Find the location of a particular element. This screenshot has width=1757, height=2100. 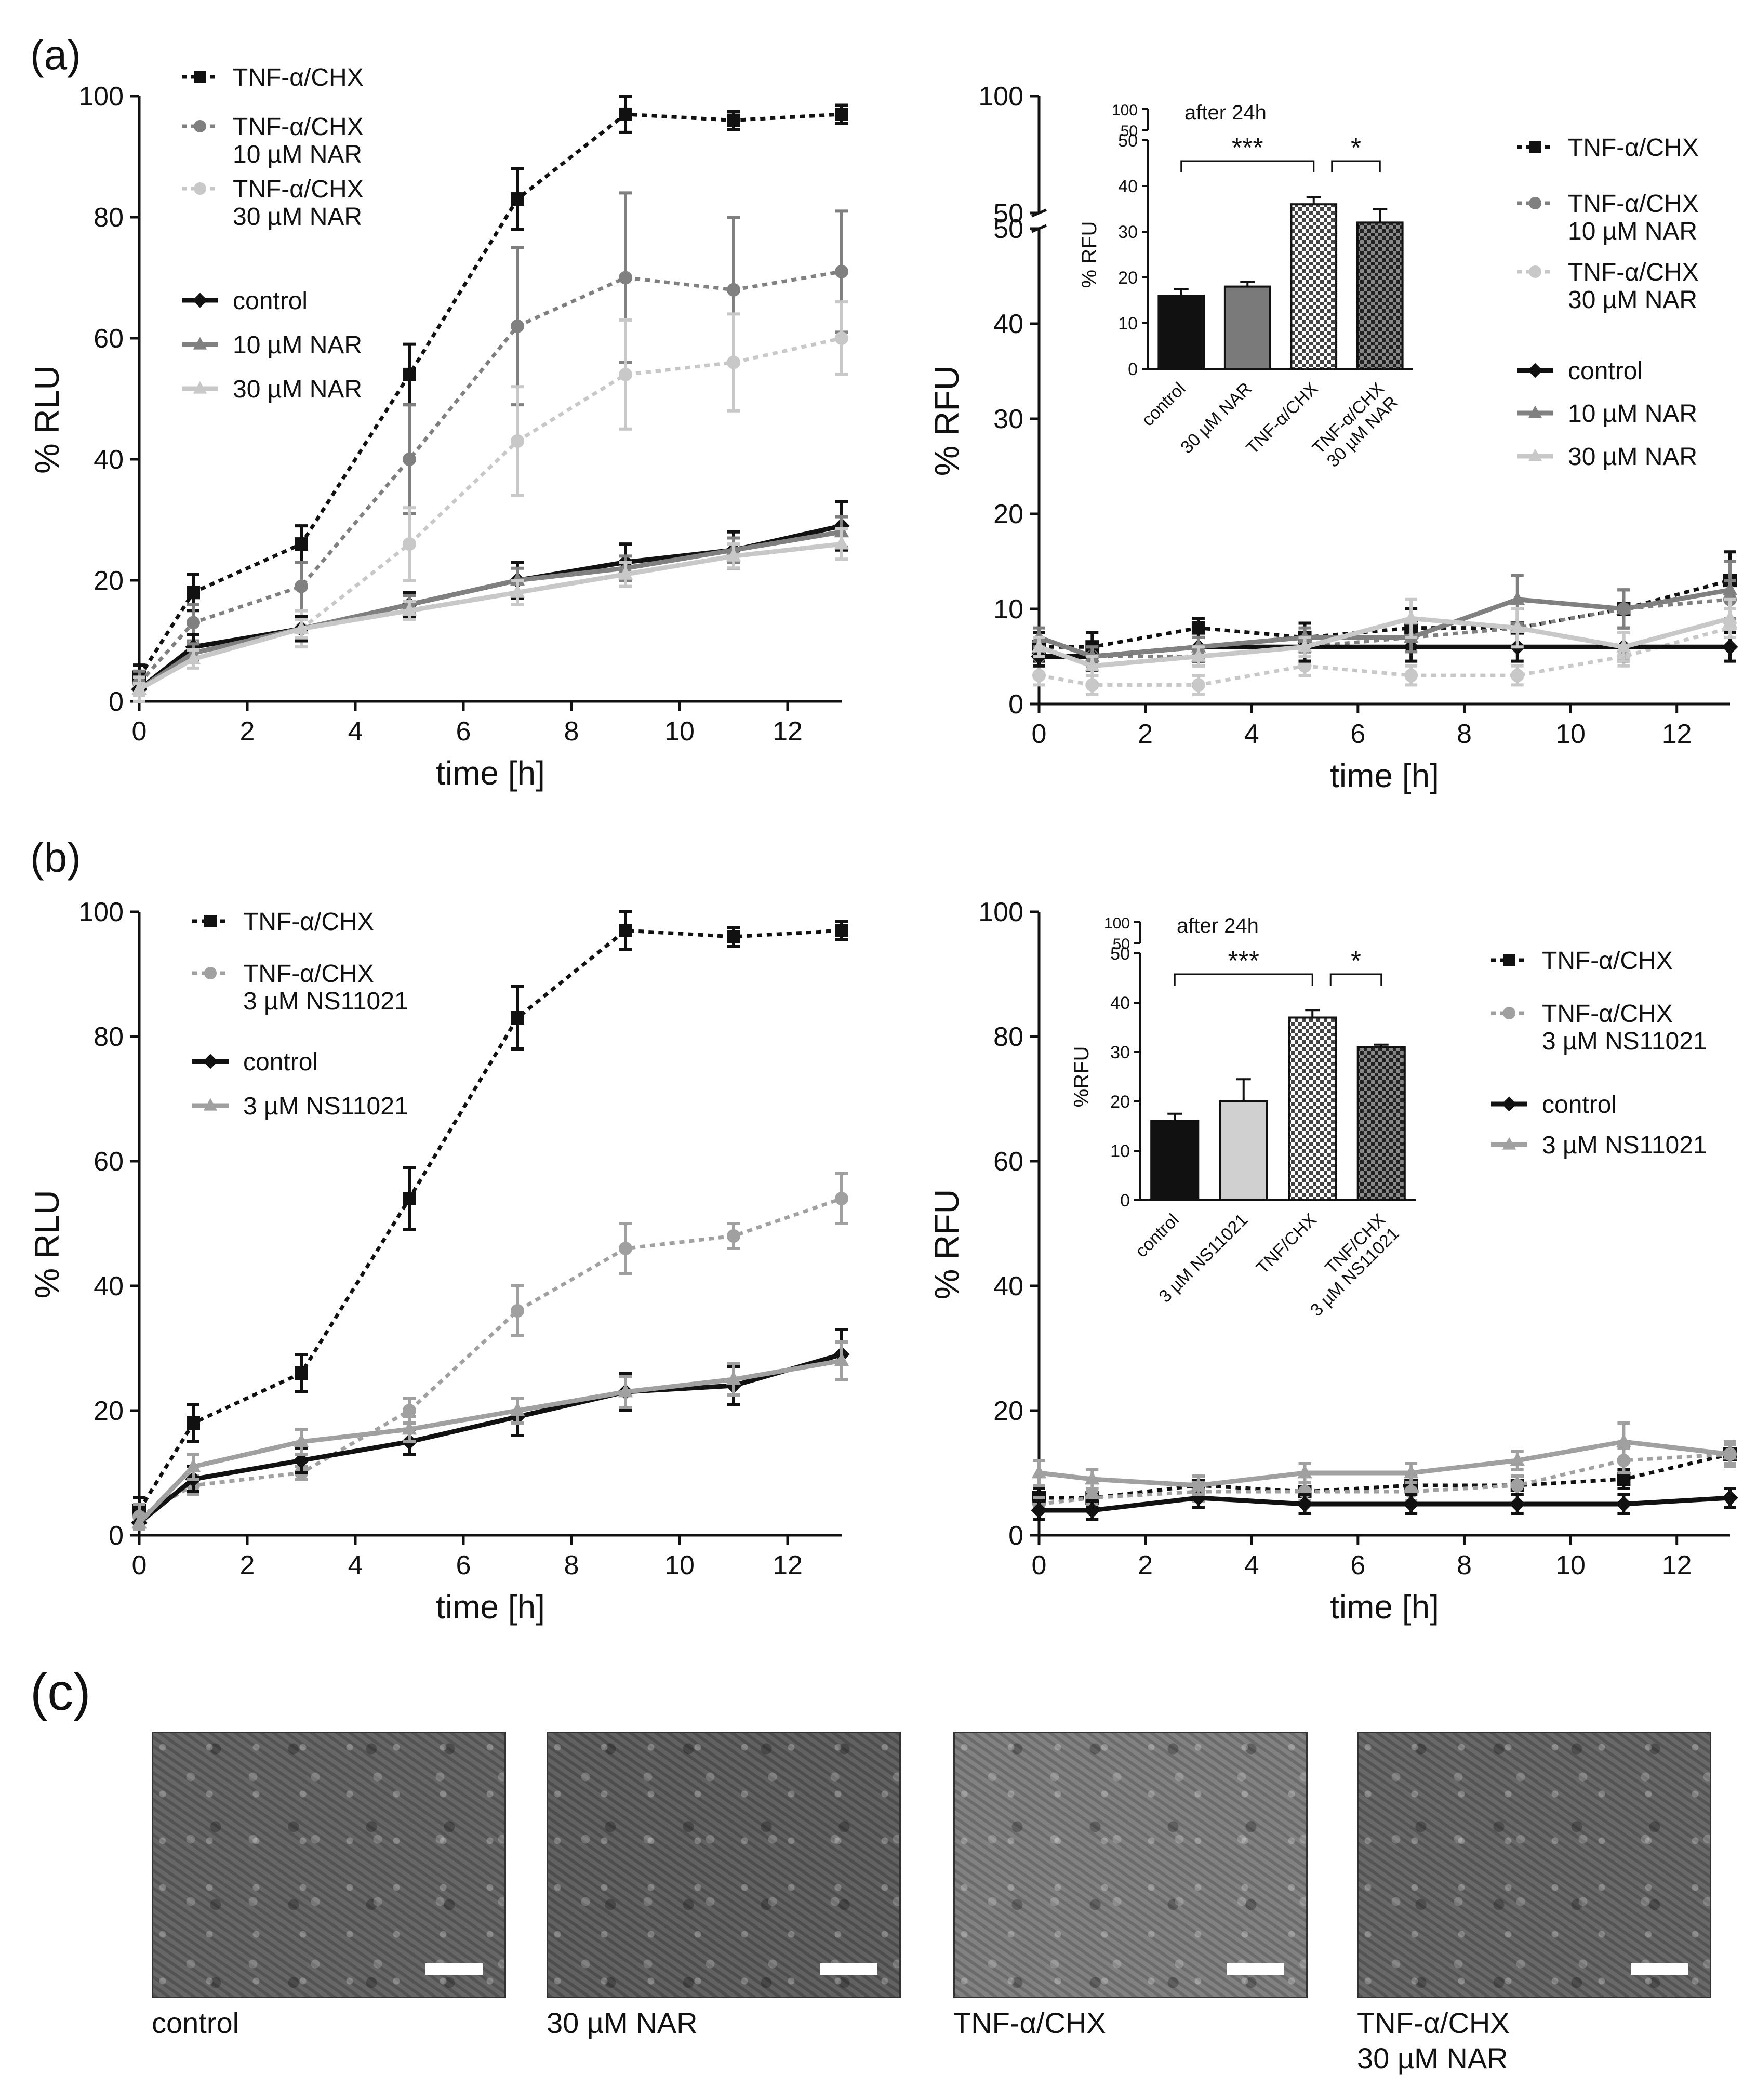

series-1: TNF-α/CHX 3 µM NS11021 is located at coordinates (490, 1245).